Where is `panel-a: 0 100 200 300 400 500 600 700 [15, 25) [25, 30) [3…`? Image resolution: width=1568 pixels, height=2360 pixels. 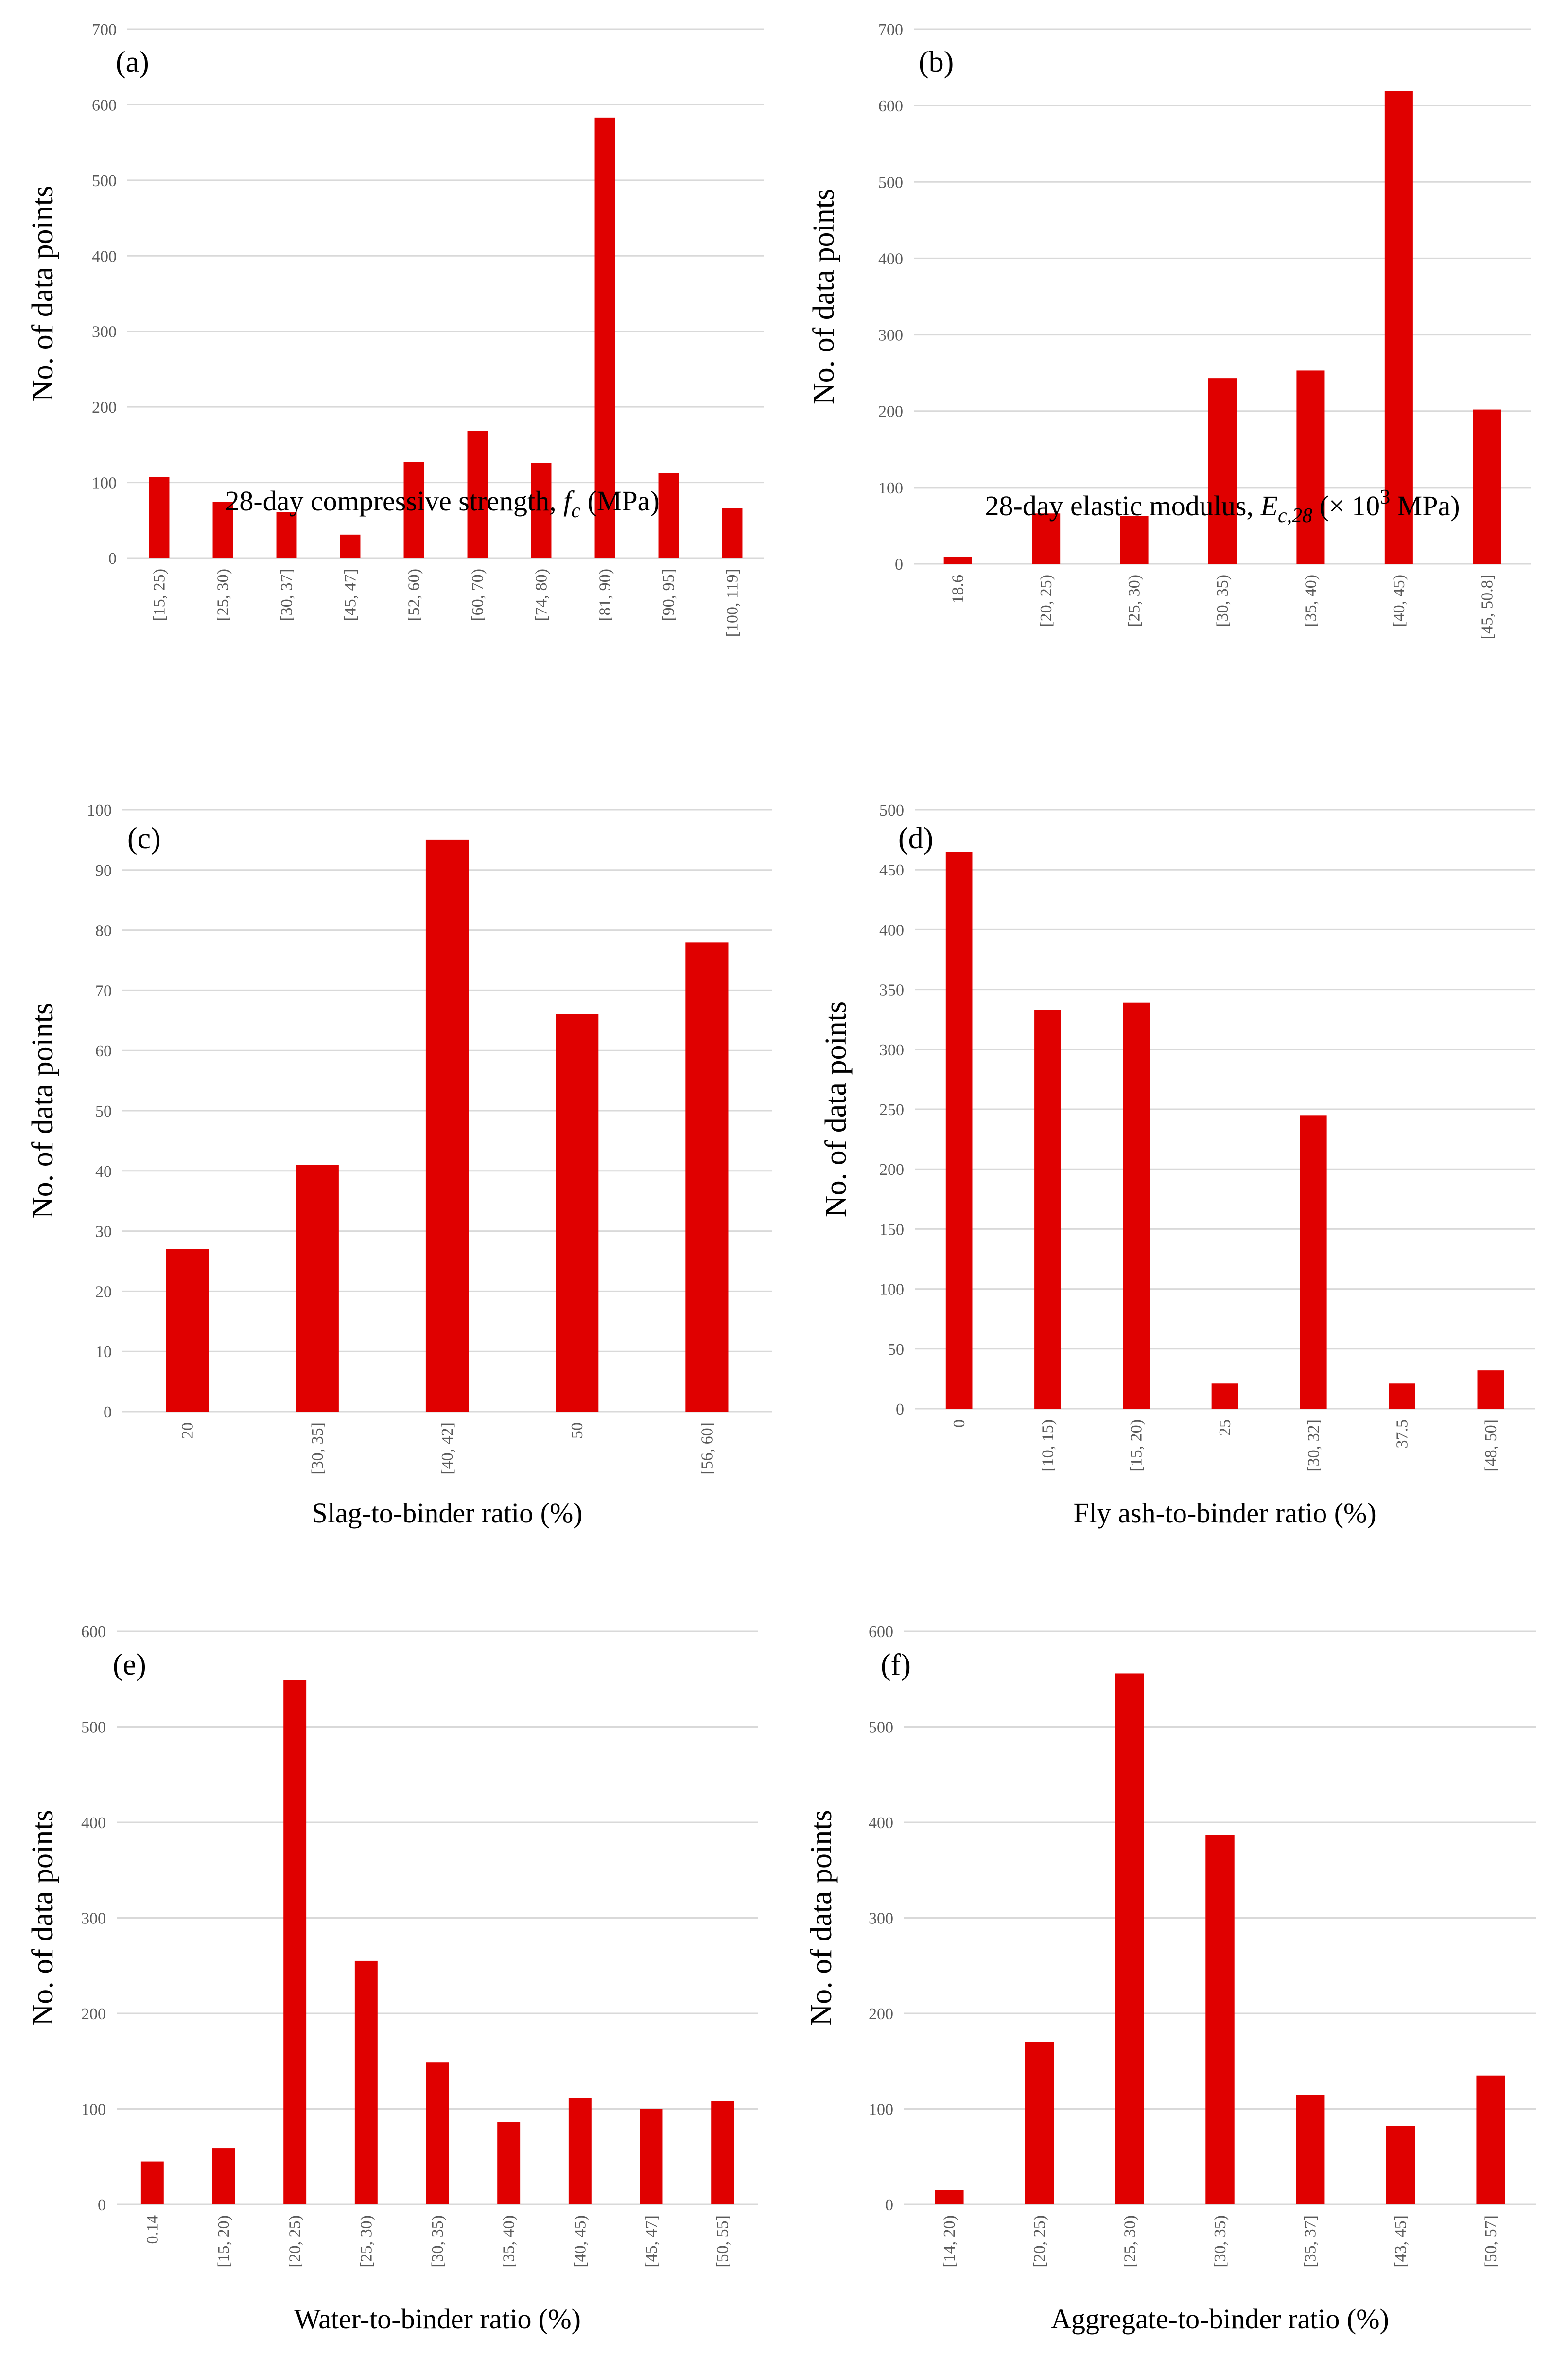 panel-a: 0 100 200 300 400 500 600 700 [15, 25) [25, 30) [3… is located at coordinates (395, 329).